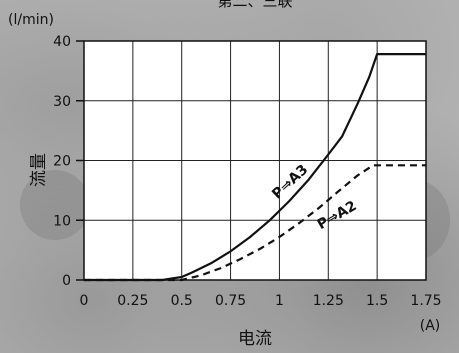 This screenshot has height=353, width=459. Describe the element at coordinates (279, 301) in the screenshot. I see `x-tick-label: 1` at that location.